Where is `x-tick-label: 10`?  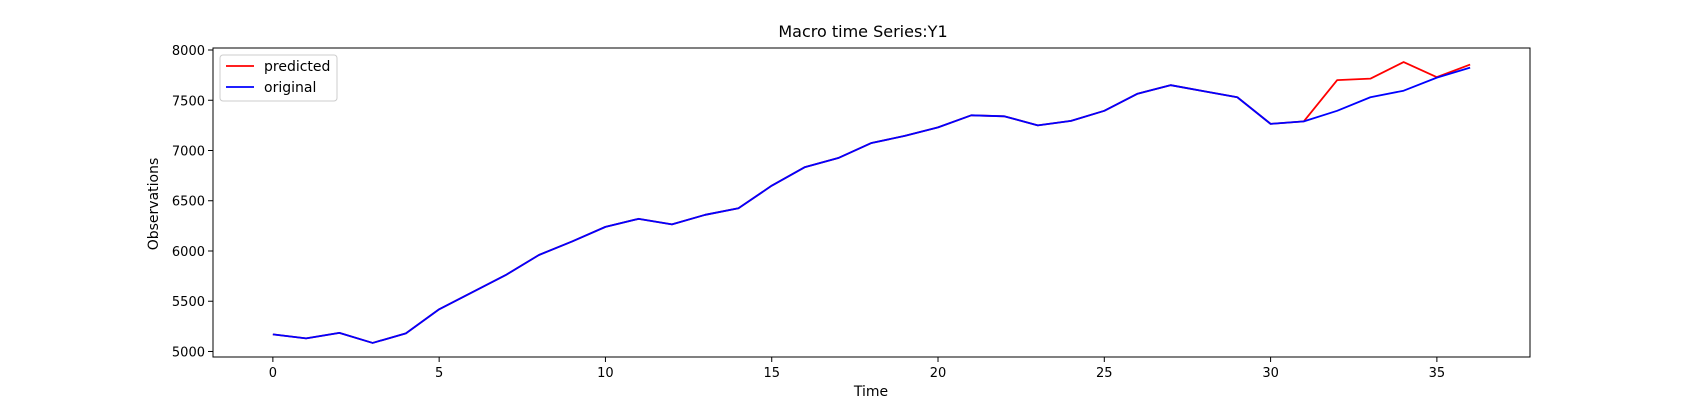
x-tick-label: 10 is located at coordinates (605, 373).